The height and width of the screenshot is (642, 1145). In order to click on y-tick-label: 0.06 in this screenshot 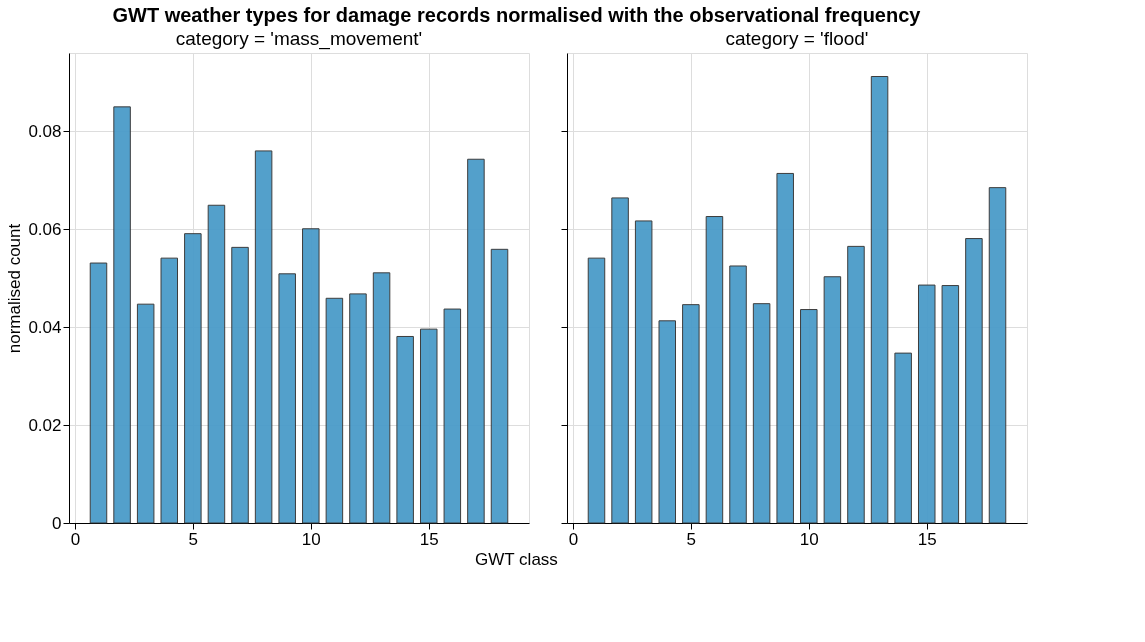, I will do `click(45, 229)`.